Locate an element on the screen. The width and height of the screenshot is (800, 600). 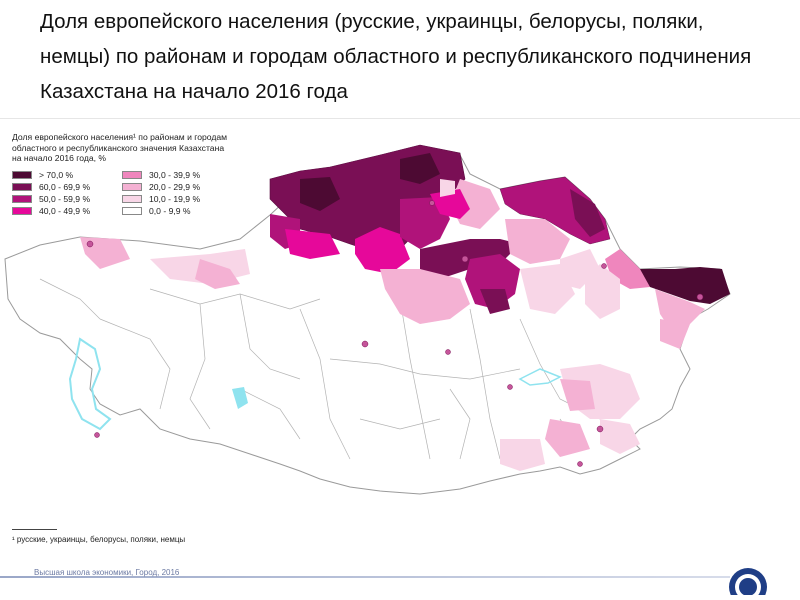
caspian-sea is located at coordinates (90, 384).